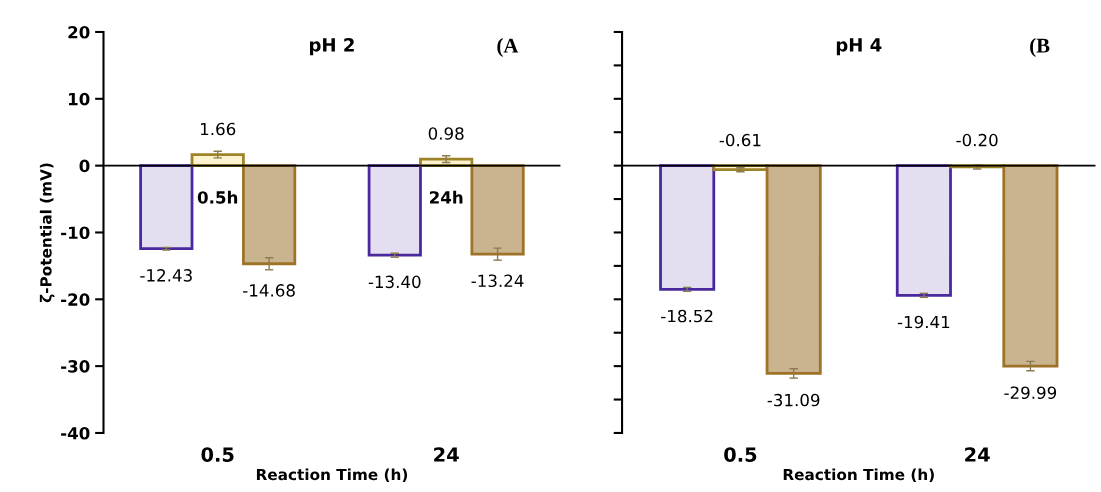 Image resolution: width=1101 pixels, height=492 pixels. What do you see at coordinates (508, 47) in the screenshot?
I see `annotation: (A` at bounding box center [508, 47].